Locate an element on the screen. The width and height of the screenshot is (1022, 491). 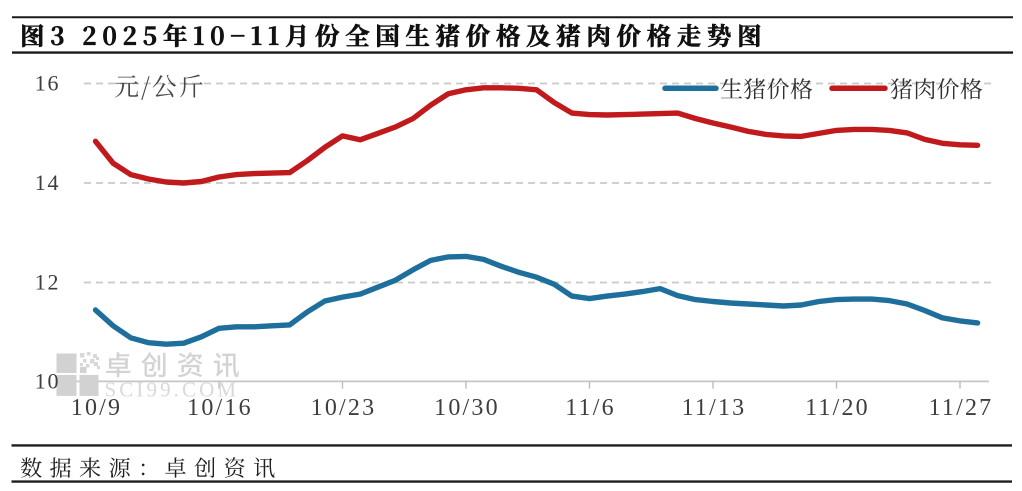
svg-text: 11/6 is located at coordinates (590, 408).